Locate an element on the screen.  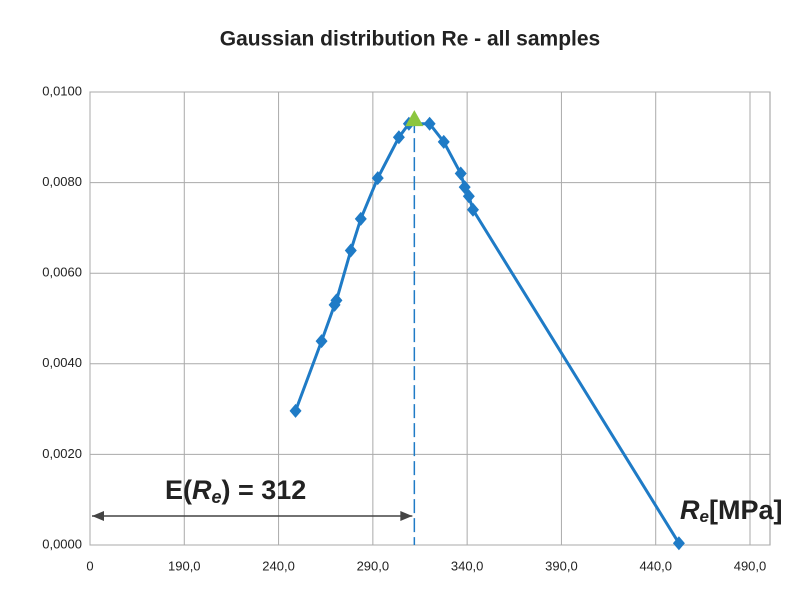
y-tick-label: 0,0000 is located at coordinates (62, 543).